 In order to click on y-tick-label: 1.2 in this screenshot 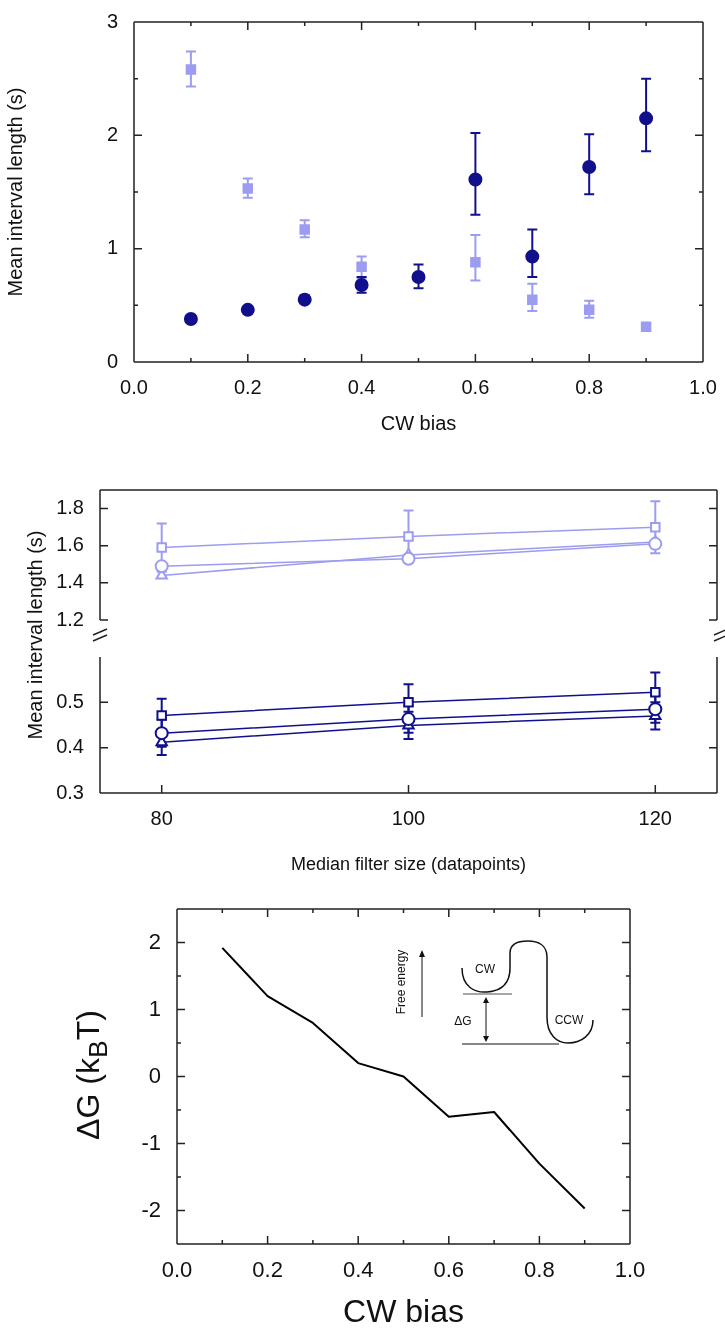, I will do `click(70, 618)`.